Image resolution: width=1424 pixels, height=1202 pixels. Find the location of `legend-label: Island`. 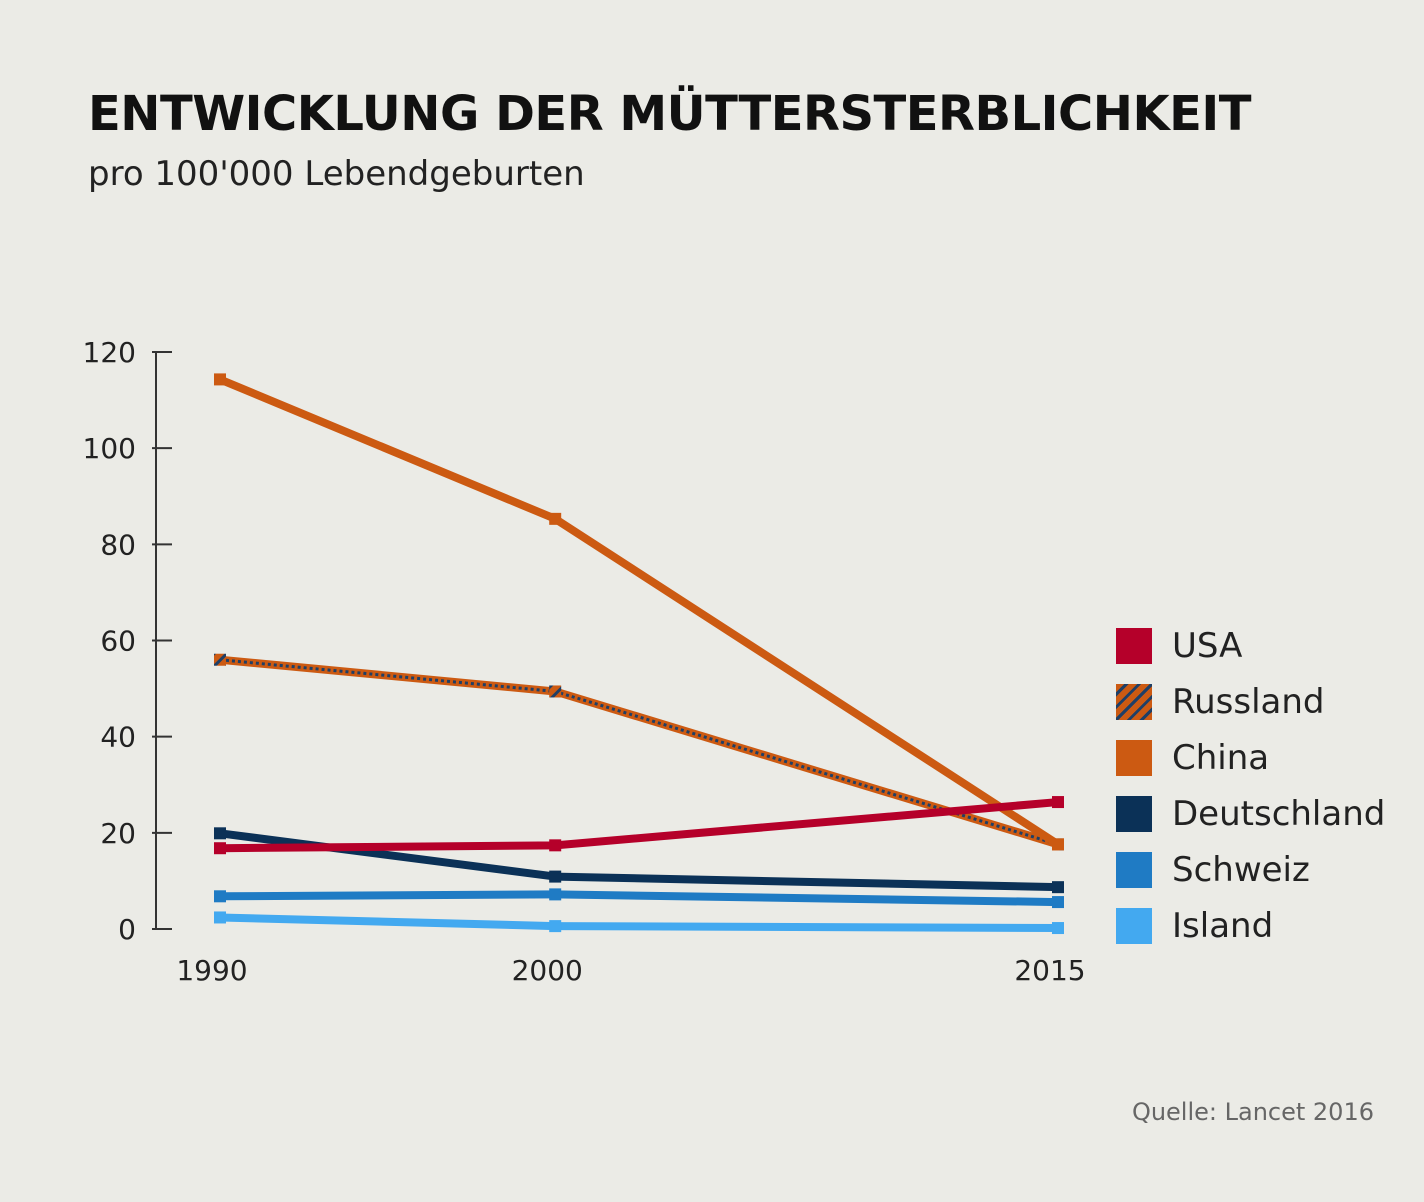

legend-label: Island is located at coordinates (1223, 926).